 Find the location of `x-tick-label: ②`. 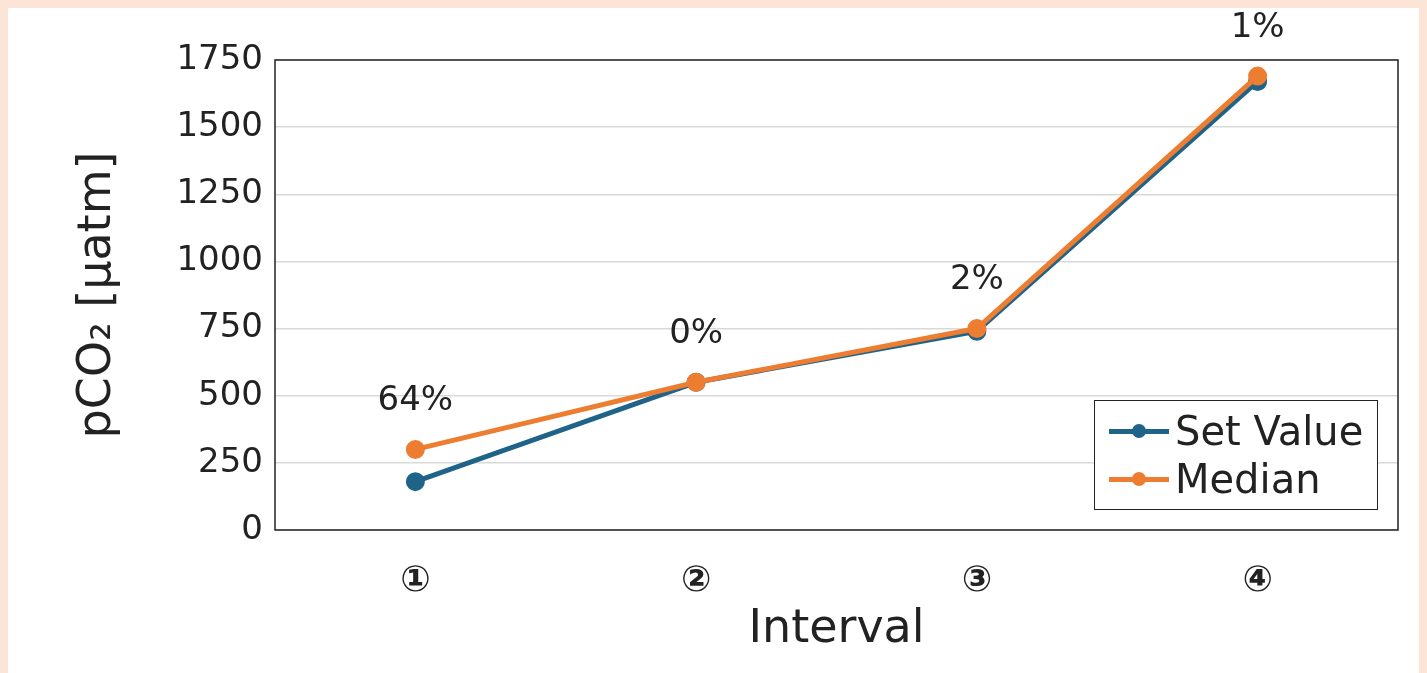

x-tick-label: ② is located at coordinates (696, 578).